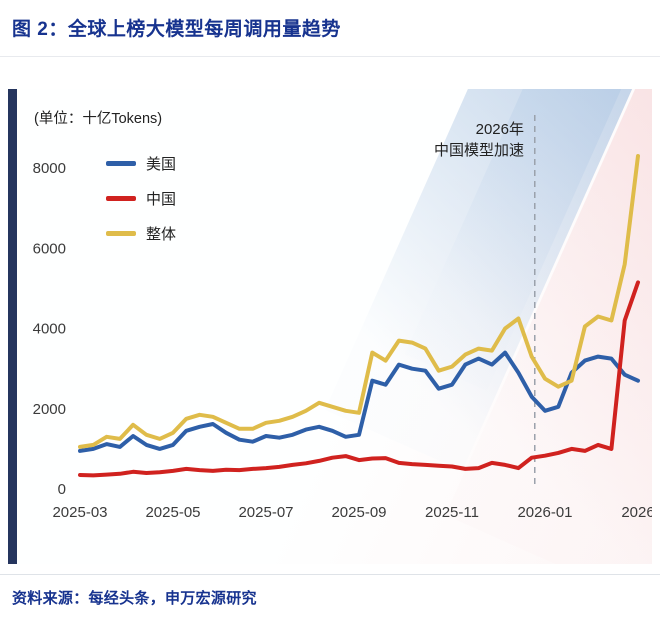  What do you see at coordinates (49, 248) in the screenshot?
I see `svg-text: 6000` at bounding box center [49, 248].